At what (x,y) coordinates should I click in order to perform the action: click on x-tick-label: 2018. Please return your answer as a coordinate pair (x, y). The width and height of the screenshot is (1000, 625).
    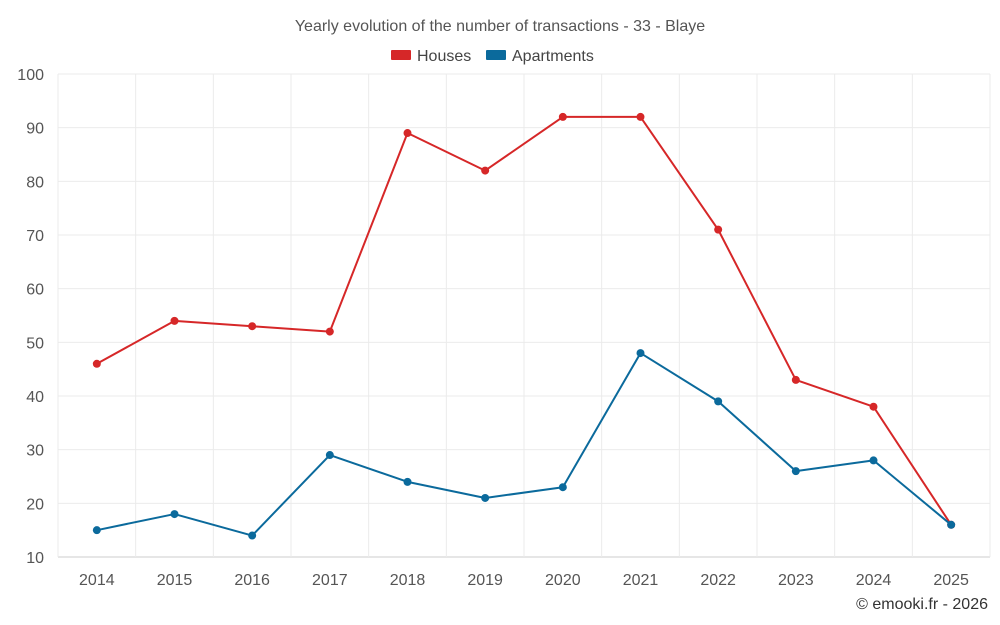
    Looking at the image, I should click on (408, 580).